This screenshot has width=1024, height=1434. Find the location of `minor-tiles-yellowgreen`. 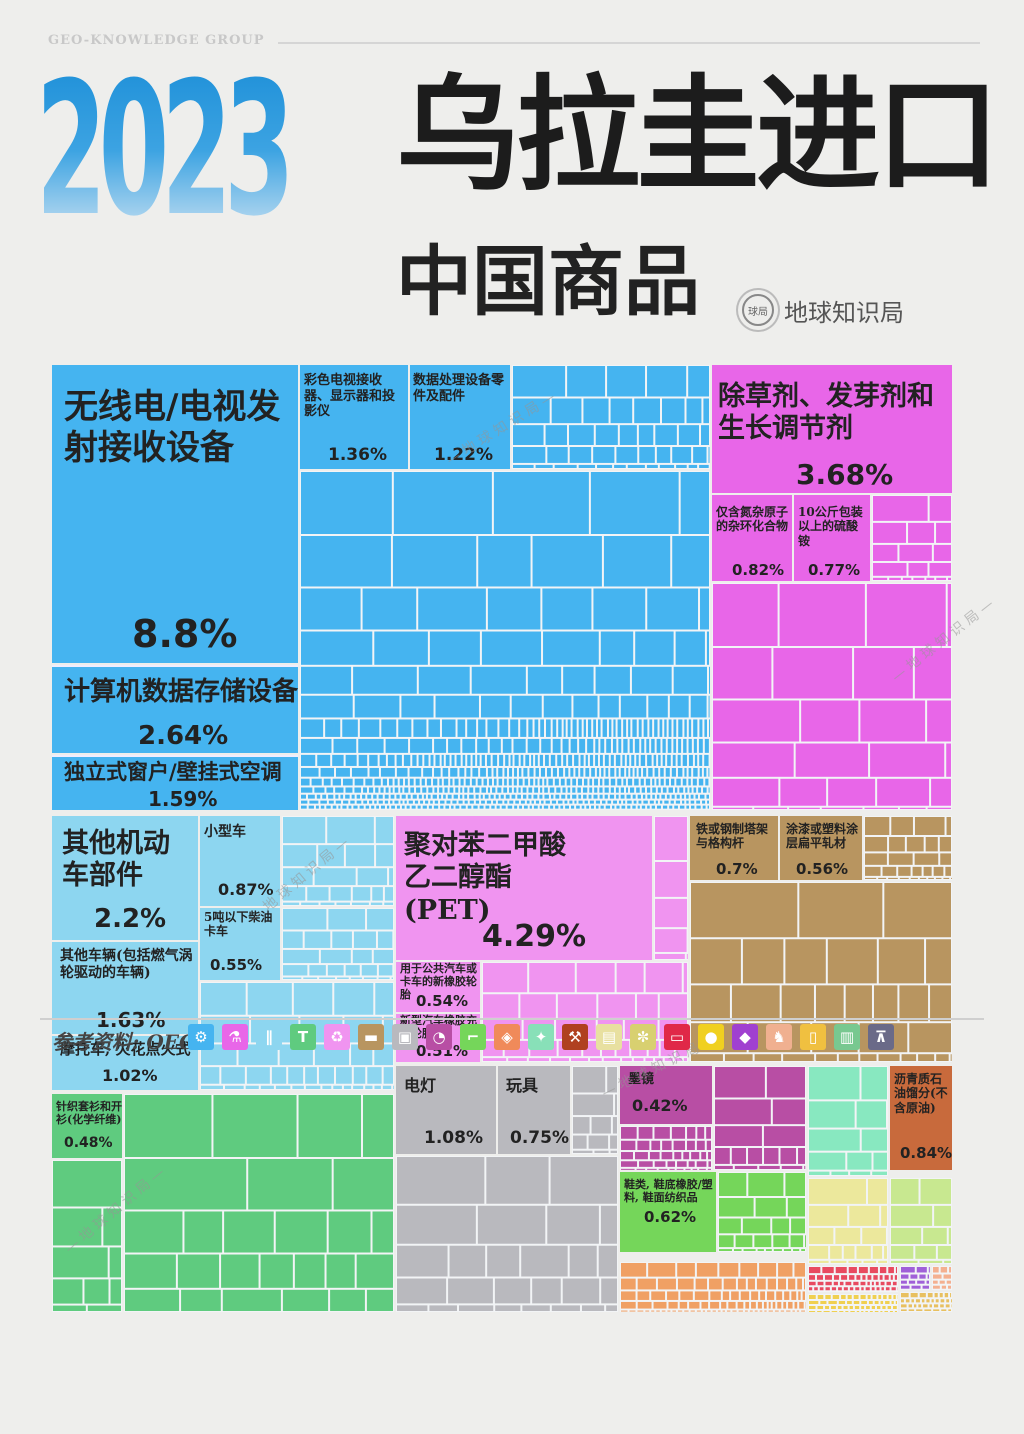

minor-tiles-yellowgreen is located at coordinates (921, 1221).